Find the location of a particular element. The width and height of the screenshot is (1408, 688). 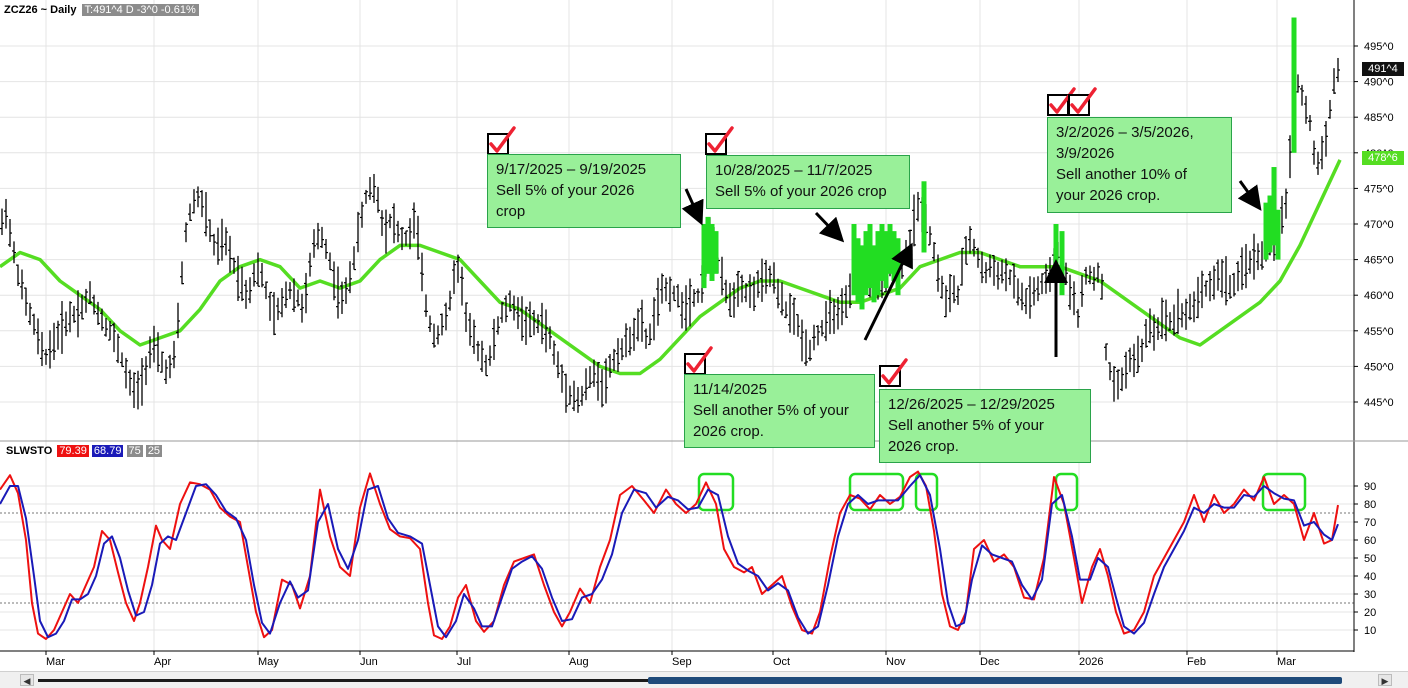

scroll-thumb is located at coordinates (995, 680).